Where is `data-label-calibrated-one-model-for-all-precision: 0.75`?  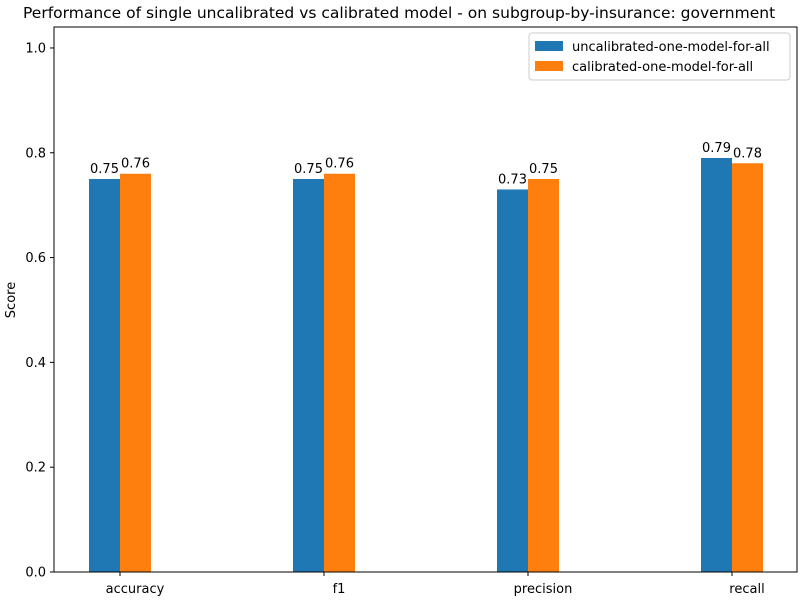
data-label-calibrated-one-model-for-all-precision: 0.75 is located at coordinates (543, 169).